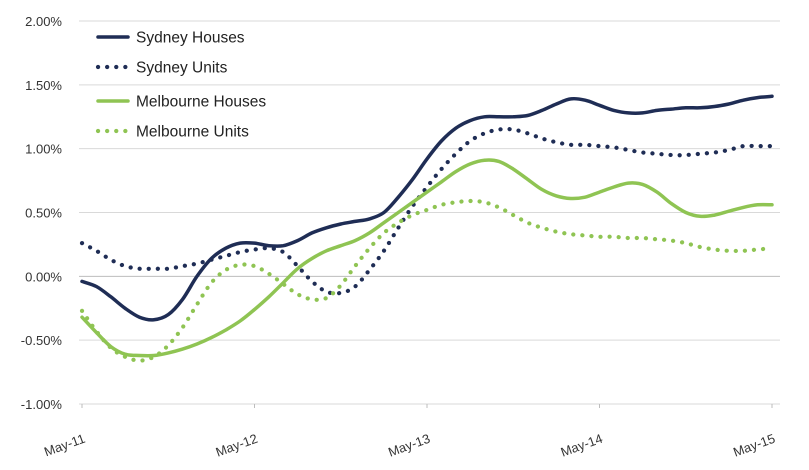 This screenshot has width=809, height=470. Describe the element at coordinates (43, 149) in the screenshot. I see `y-tick-label: 1.00%` at that location.